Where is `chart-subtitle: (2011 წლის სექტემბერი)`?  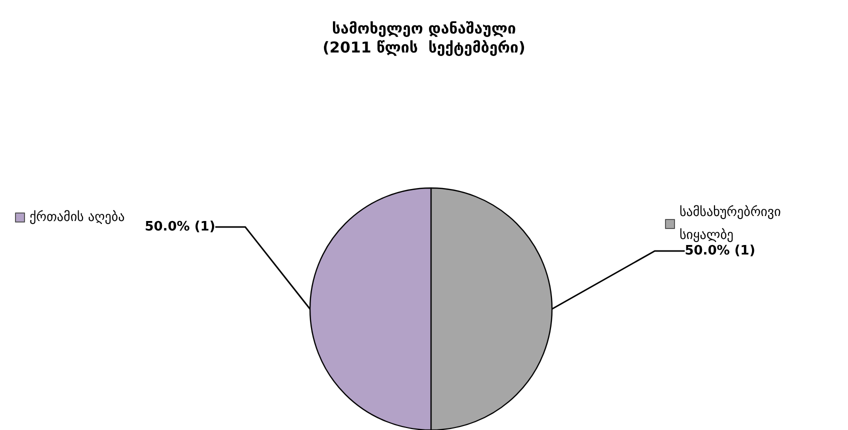 chart-subtitle: (2011 წლის სექტემბერი) is located at coordinates (424, 47).